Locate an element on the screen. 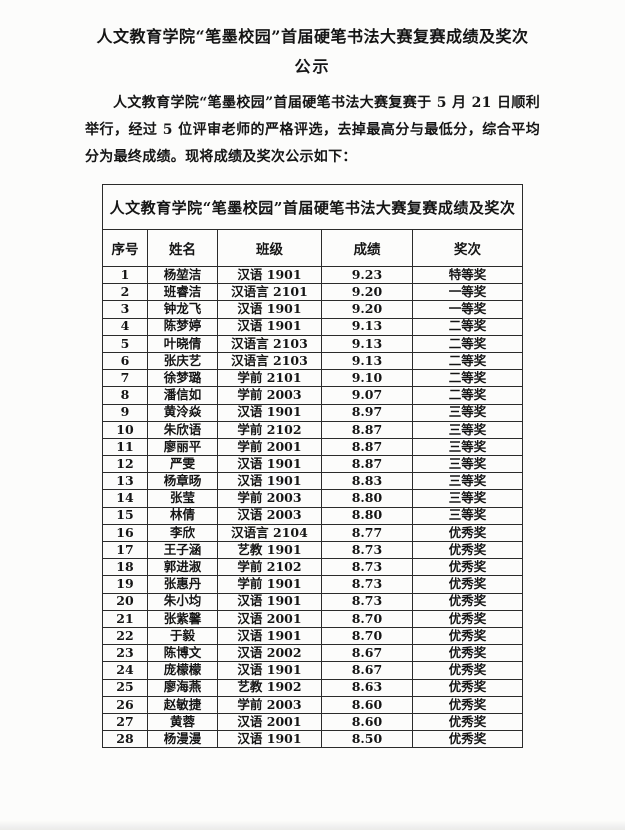  cell-name: 杨堃洁 is located at coordinates (182, 275).